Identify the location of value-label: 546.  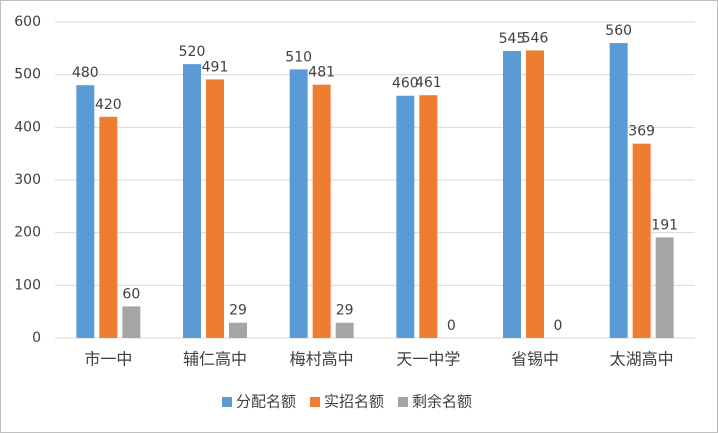
(535, 38).